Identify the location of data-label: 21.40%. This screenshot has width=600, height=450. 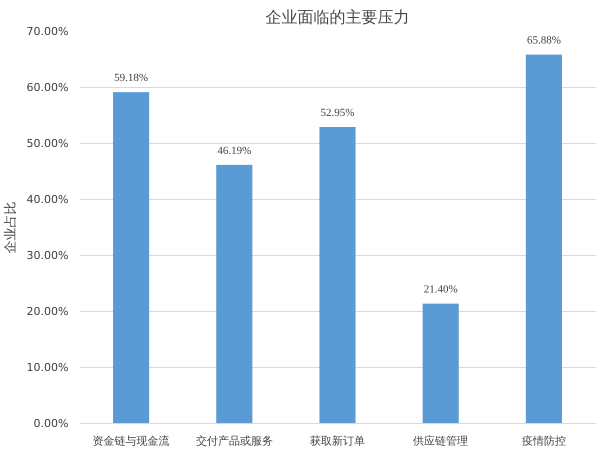
(441, 290).